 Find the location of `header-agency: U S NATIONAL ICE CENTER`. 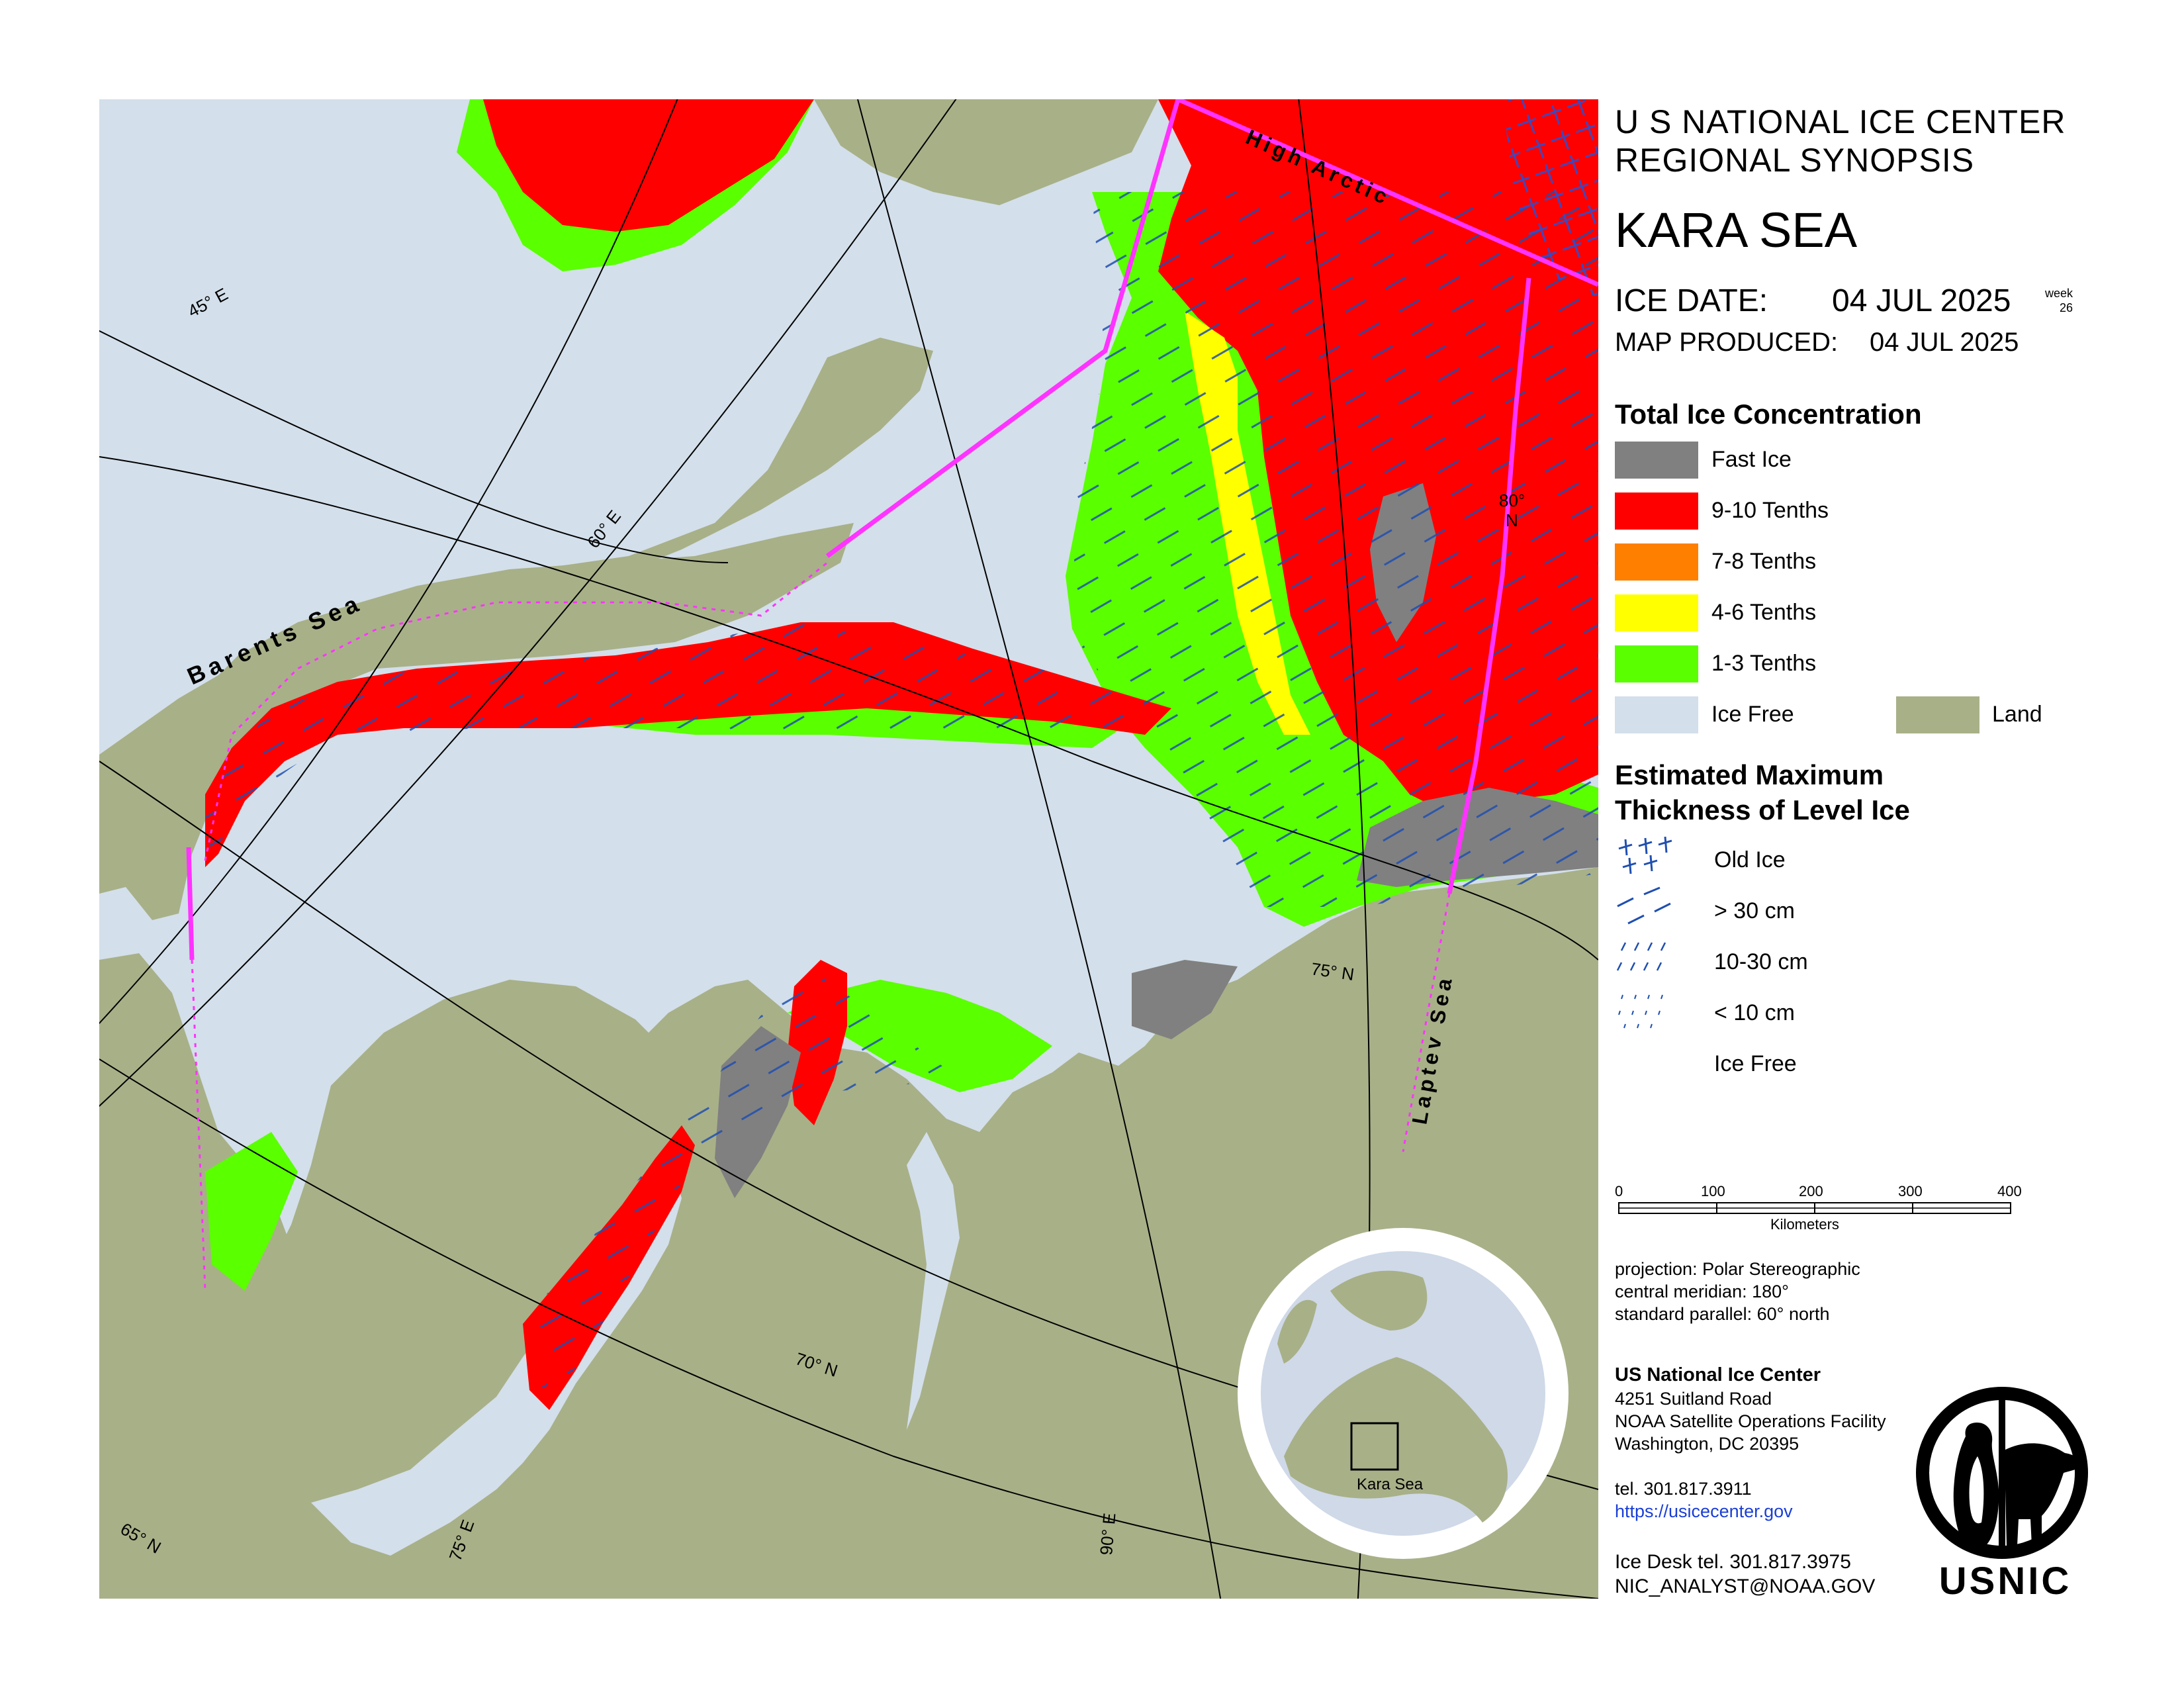

header-agency: U S NATIONAL ICE CENTER is located at coordinates (1840, 121).